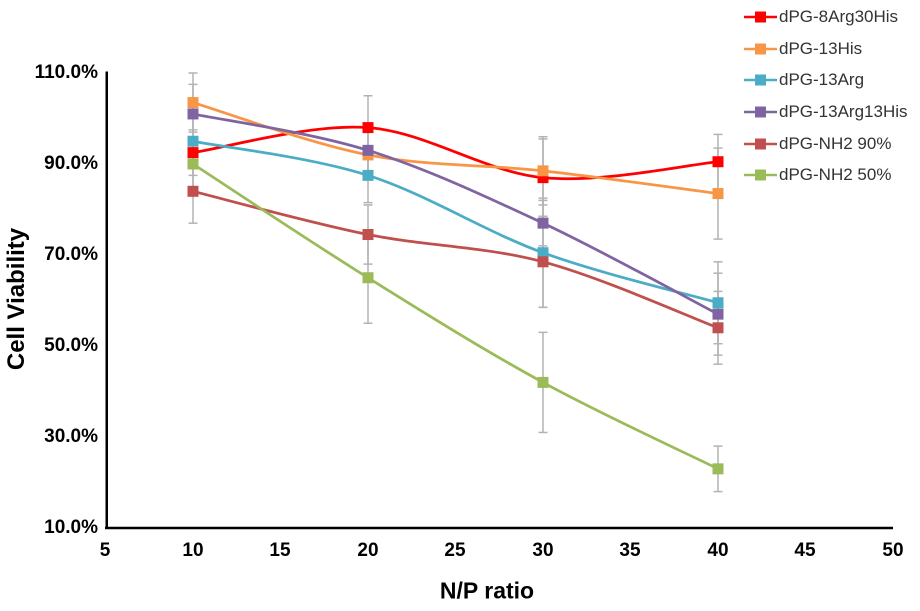 The image size is (920, 611). Describe the element at coordinates (71, 163) in the screenshot. I see `y-tick-label: 90.0%` at that location.